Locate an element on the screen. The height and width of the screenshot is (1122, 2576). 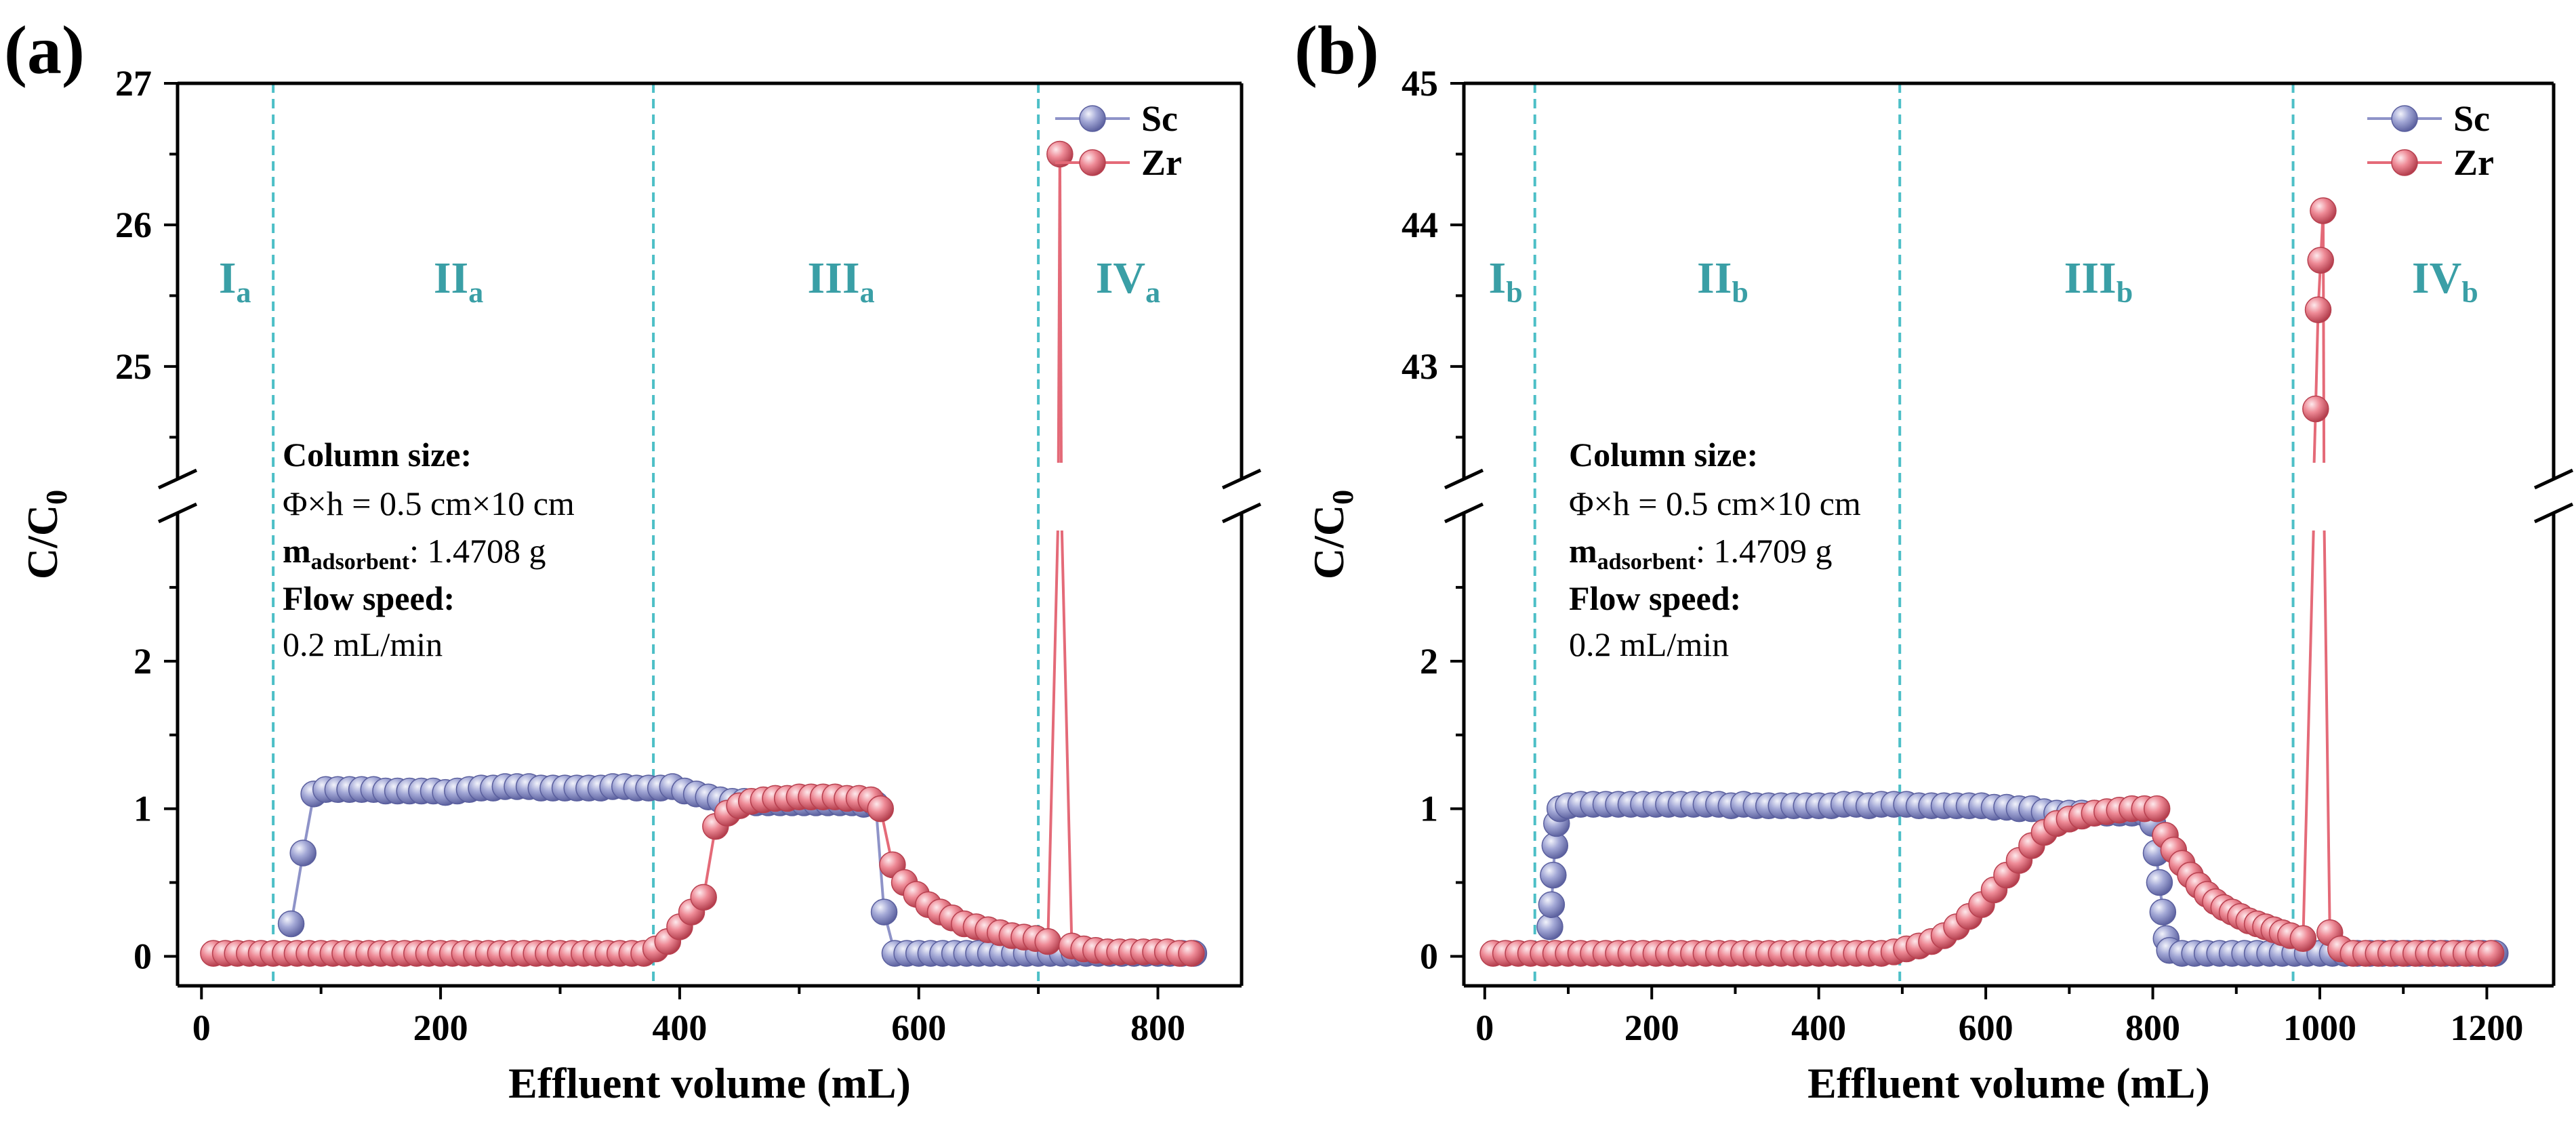
region-label: IVb is located at coordinates (2445, 281).